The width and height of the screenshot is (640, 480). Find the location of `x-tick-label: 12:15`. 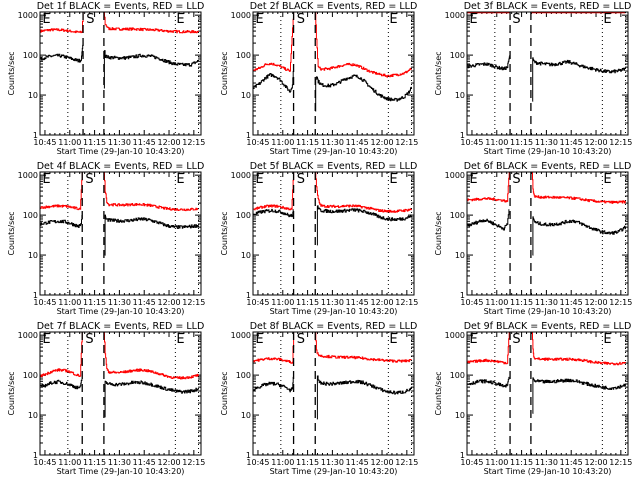

x-tick-label: 12:15 is located at coordinates (193, 462).